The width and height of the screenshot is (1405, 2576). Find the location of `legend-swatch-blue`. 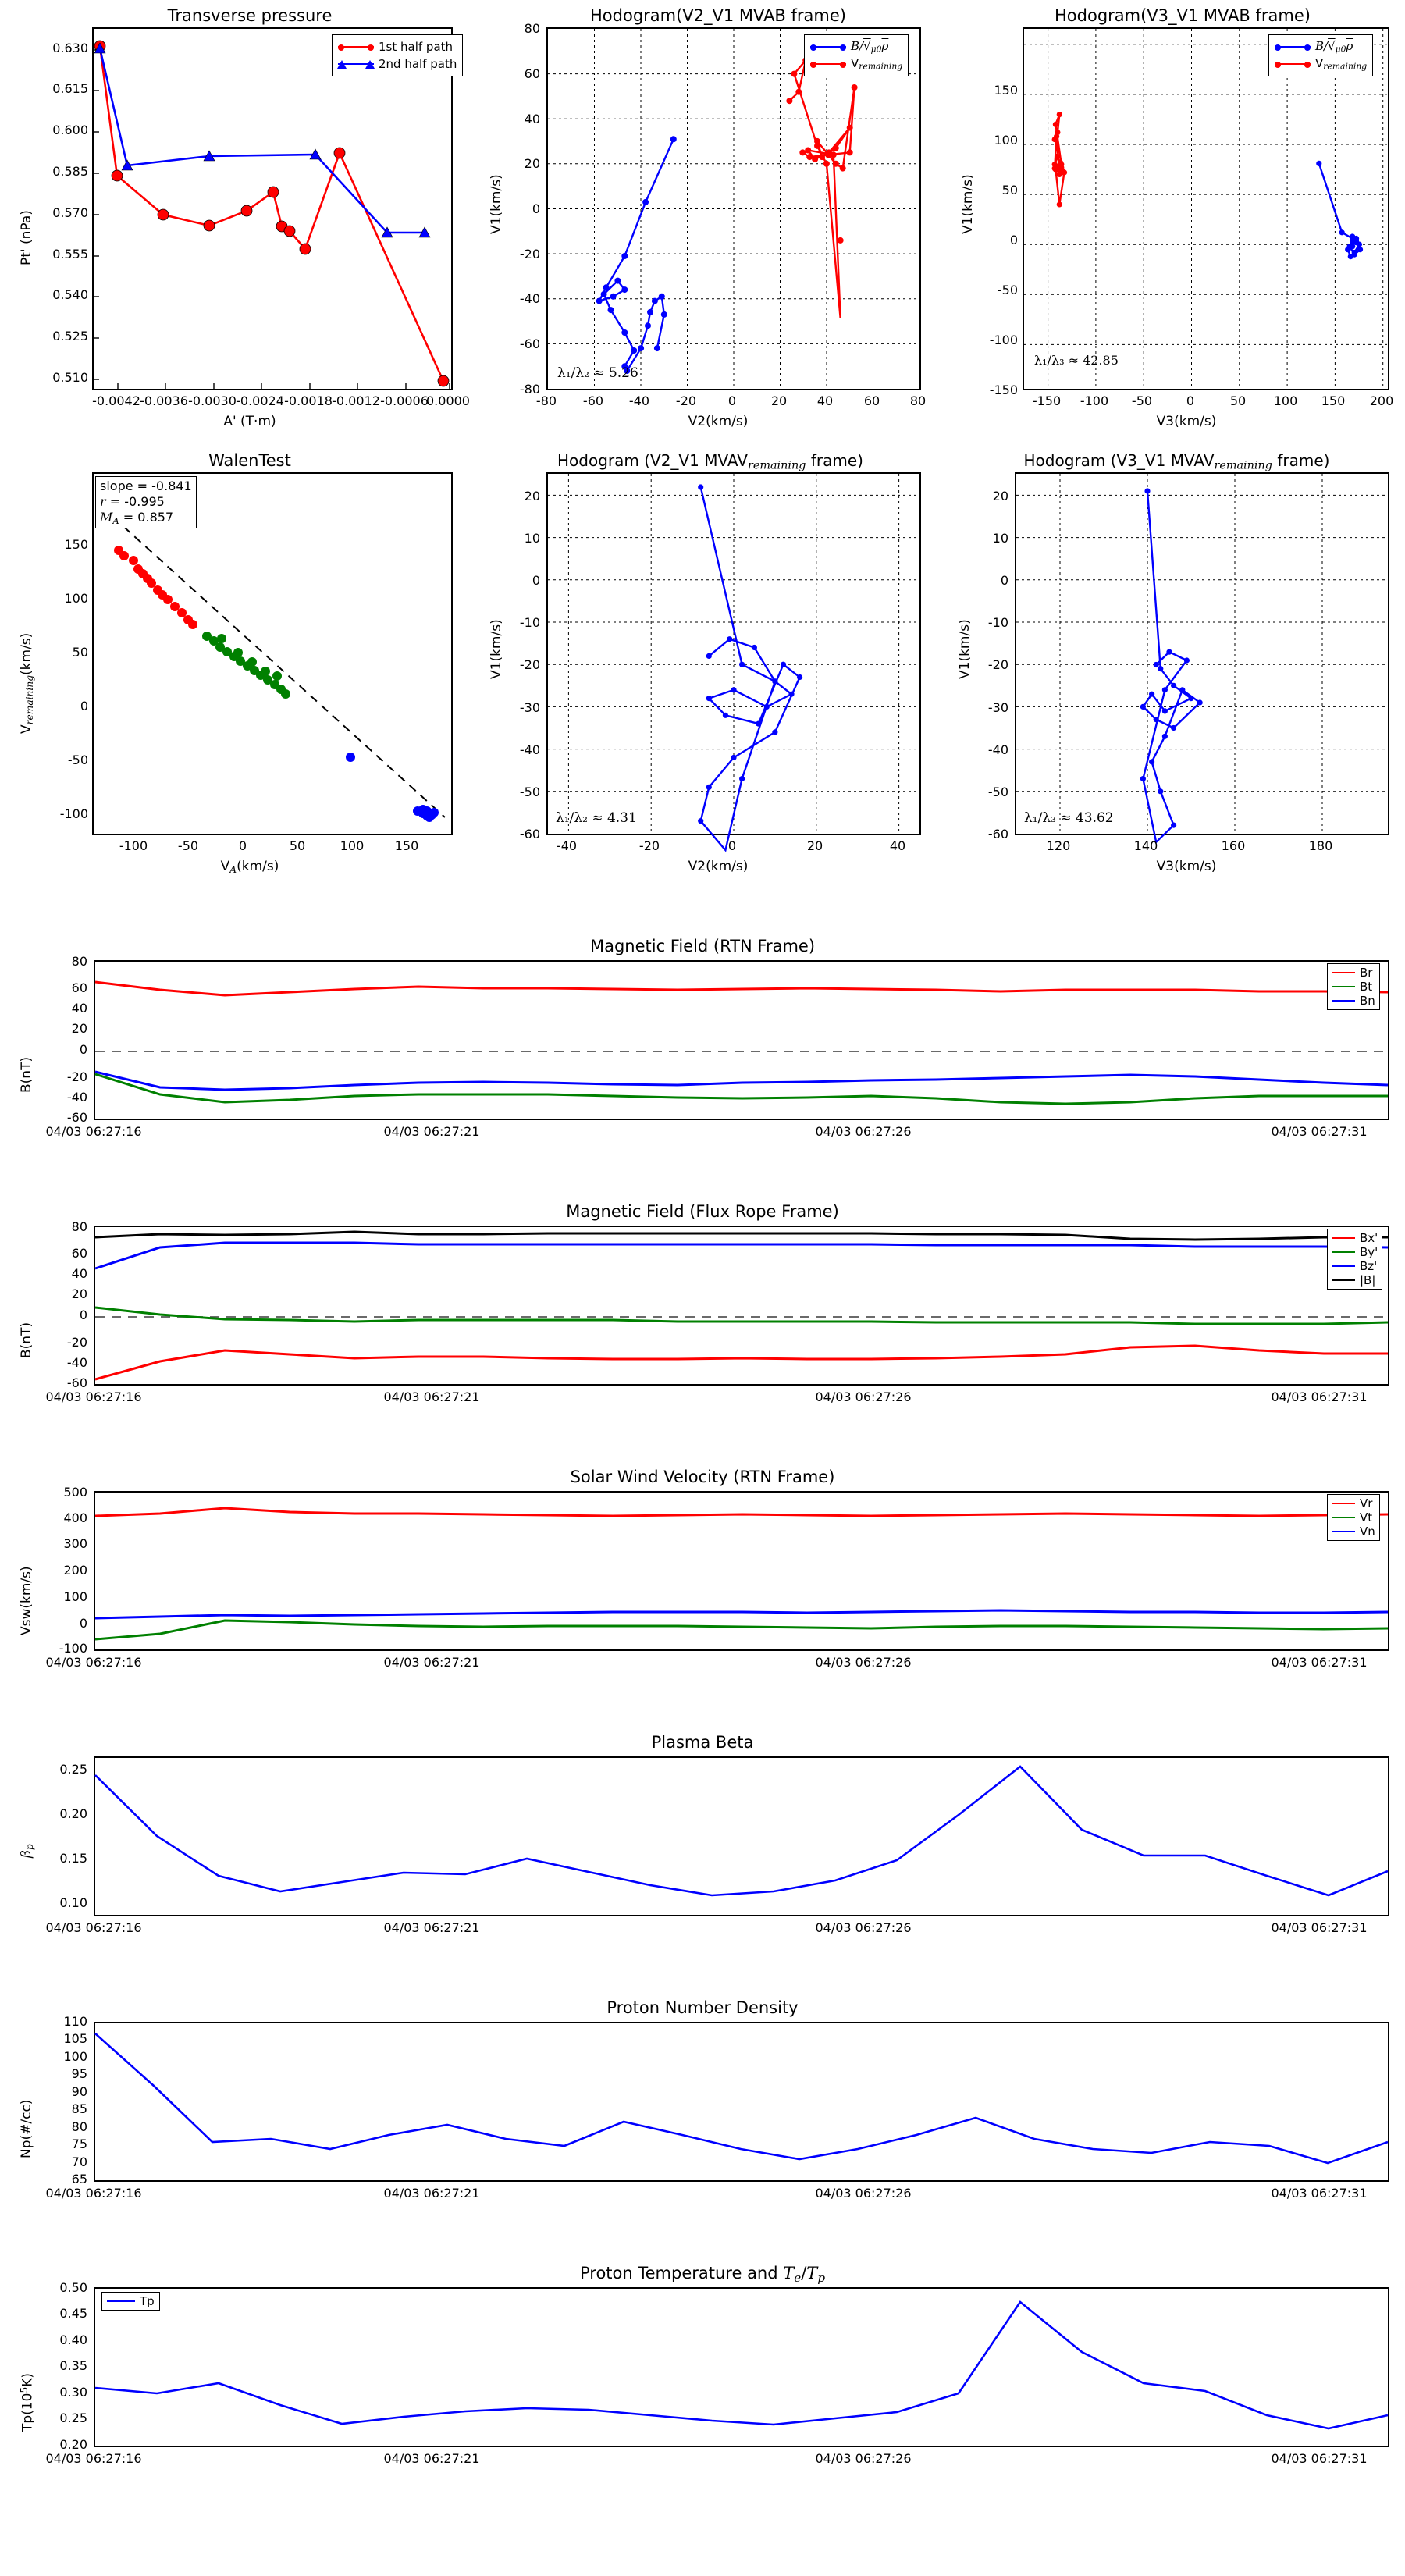

legend-swatch-blue is located at coordinates (356, 64).